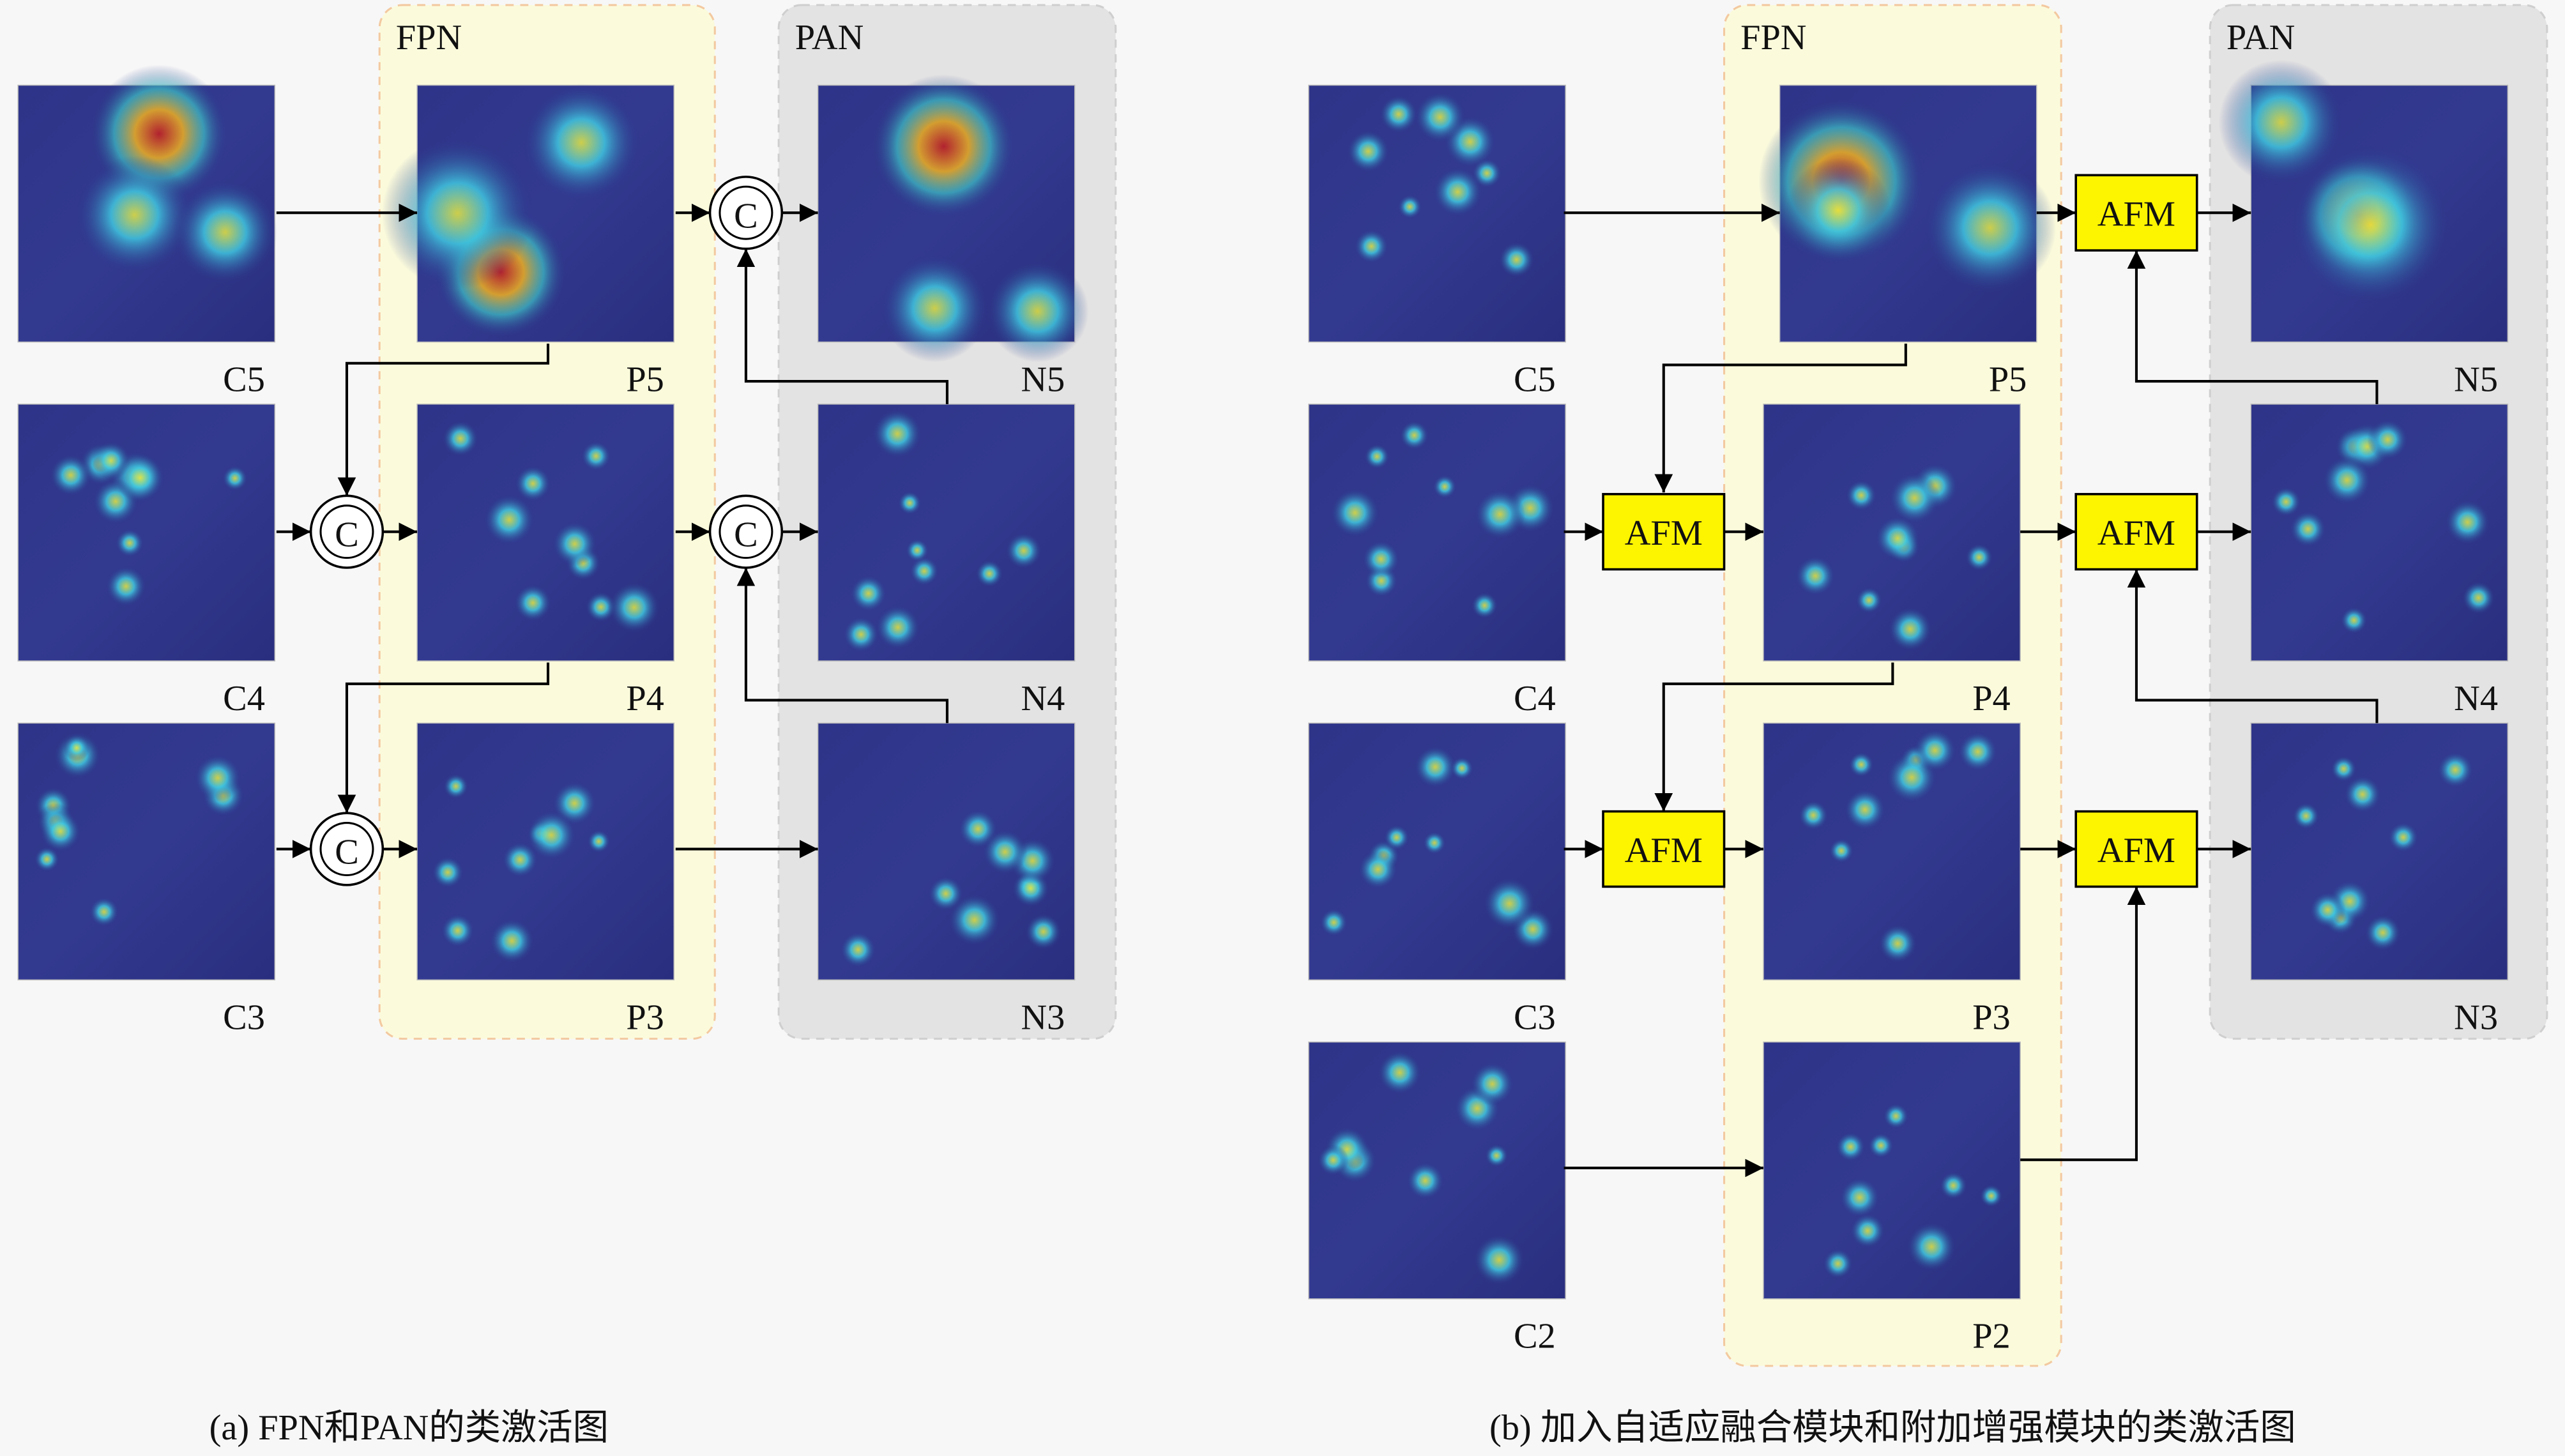 The height and width of the screenshot is (1456, 2565). I want to click on group-label: PAN, so click(829, 37).